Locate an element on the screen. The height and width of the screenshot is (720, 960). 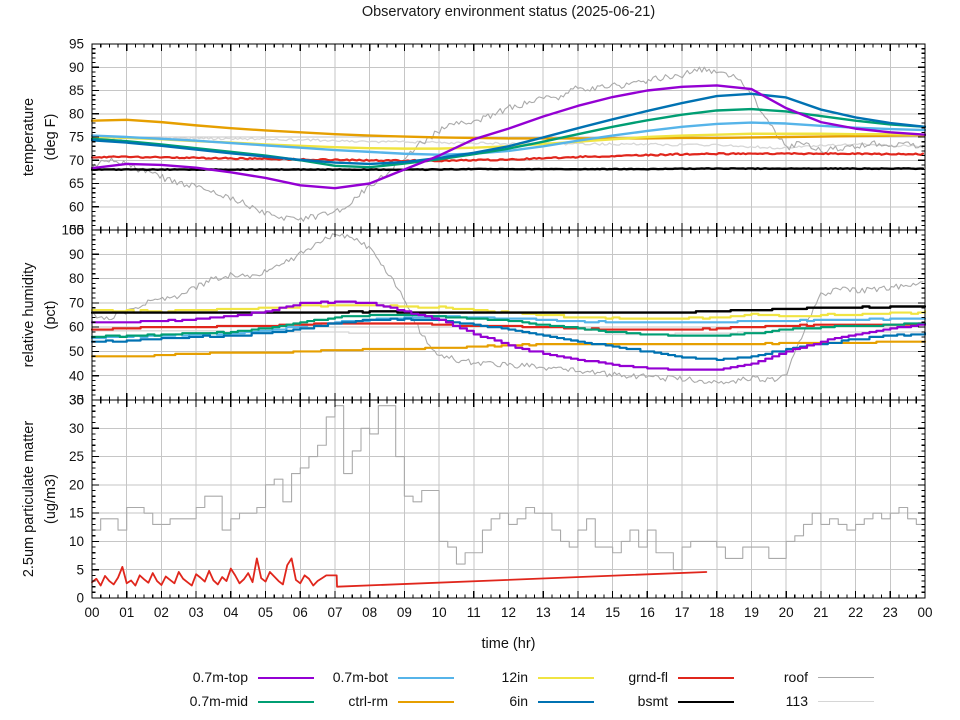
x-tick-label: 08 is located at coordinates (369, 612).